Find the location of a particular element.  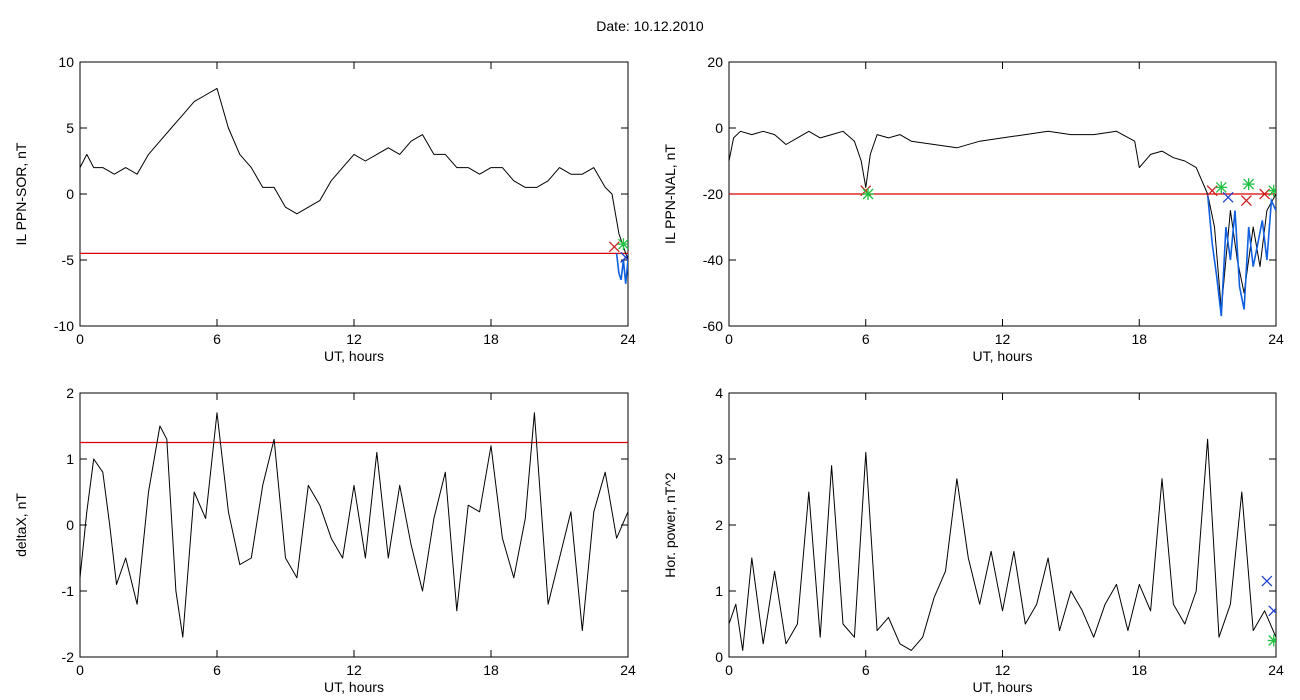

y-axis-label: IL PPN-NAL, nT is located at coordinates (670, 194).